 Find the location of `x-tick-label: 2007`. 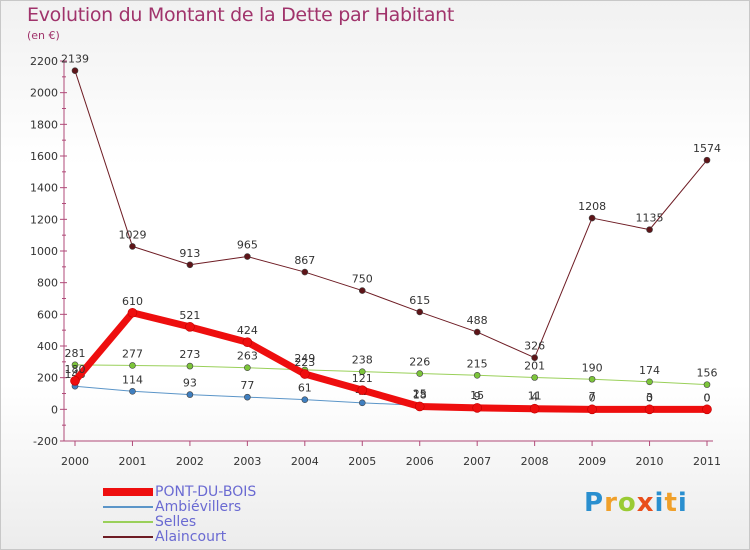

x-tick-label: 2007 is located at coordinates (477, 461).